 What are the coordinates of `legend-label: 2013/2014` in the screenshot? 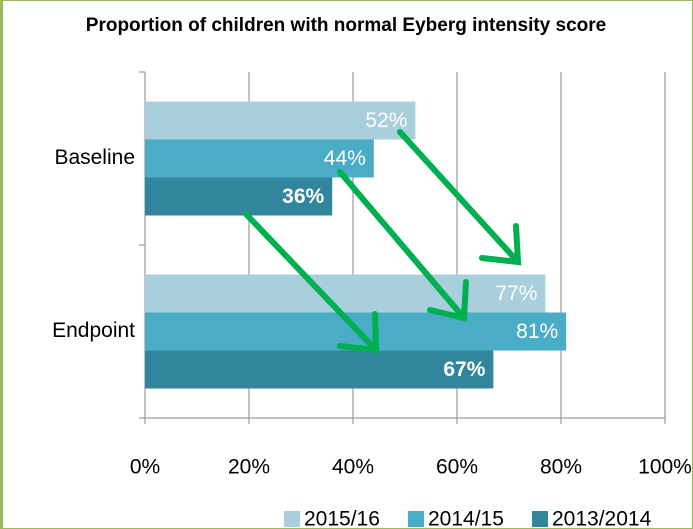 It's located at (602, 518).